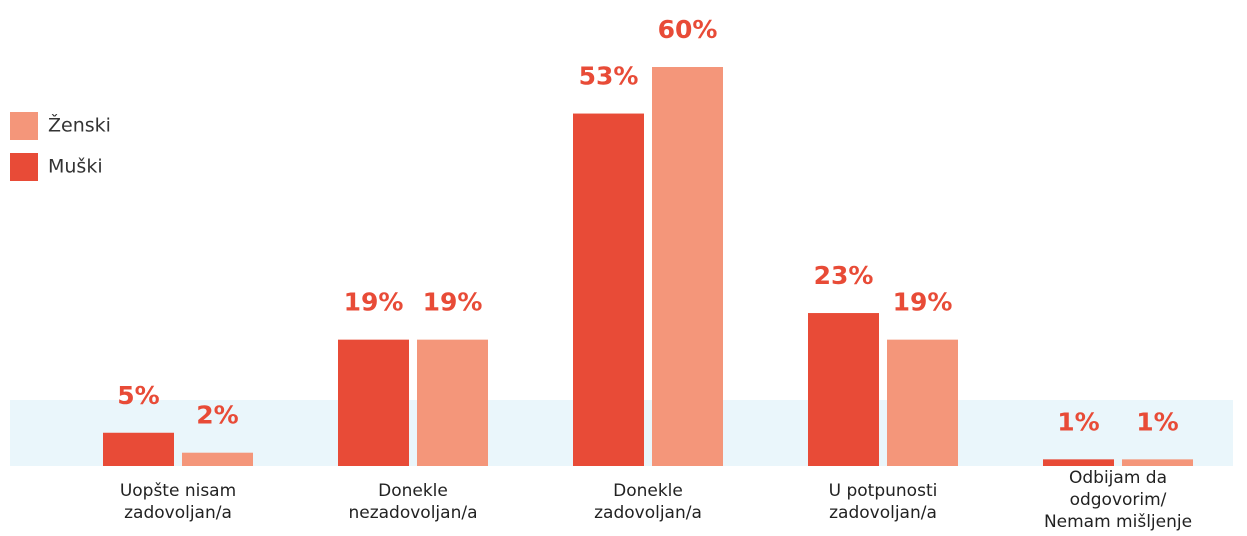 The height and width of the screenshot is (536, 1247). Describe the element at coordinates (217, 415) in the screenshot. I see `value-label: 2%` at that location.